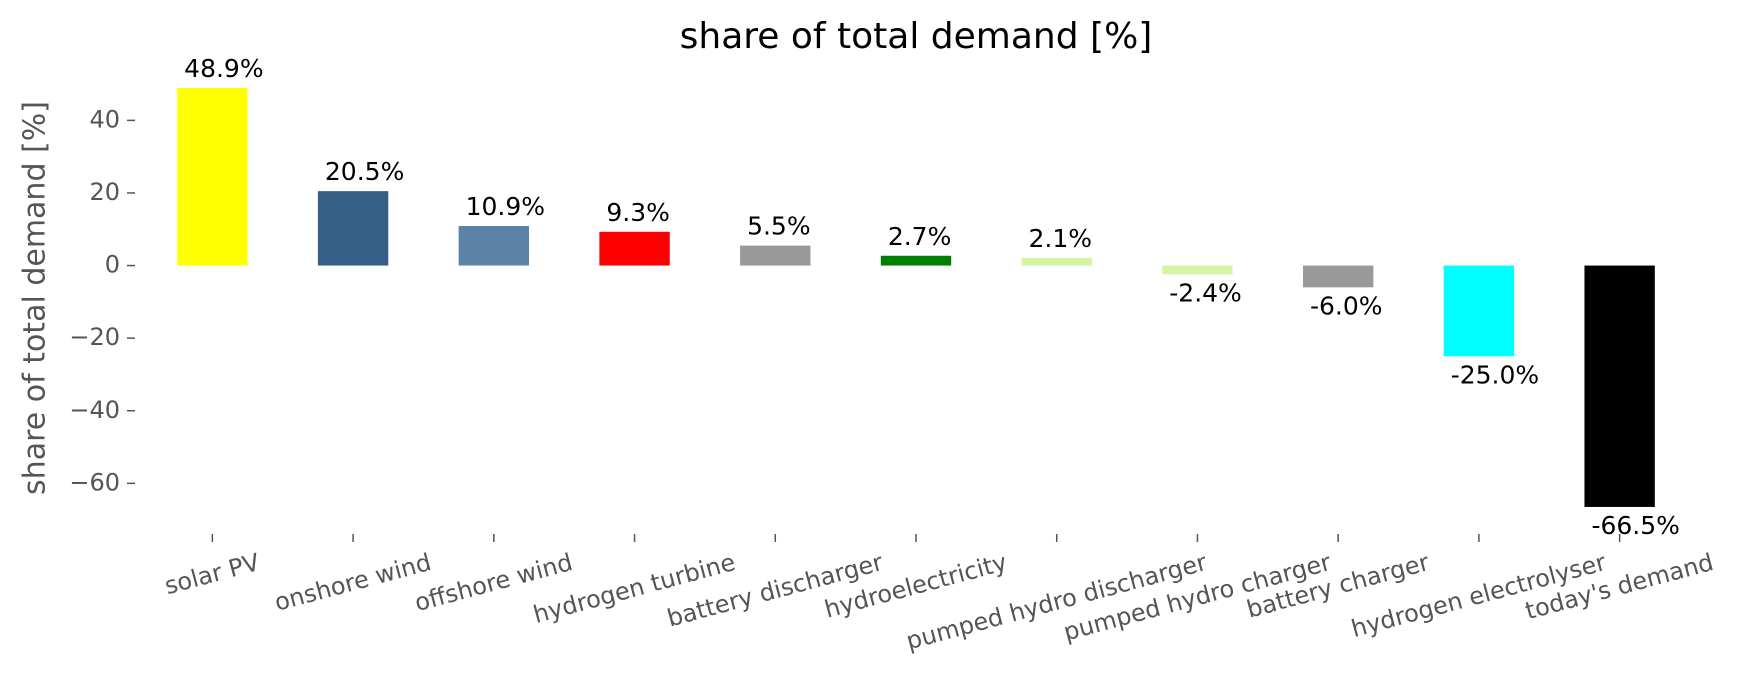 This screenshot has width=1753, height=689. Describe the element at coordinates (104, 119) in the screenshot. I see `y-tick-label: 40` at that location.